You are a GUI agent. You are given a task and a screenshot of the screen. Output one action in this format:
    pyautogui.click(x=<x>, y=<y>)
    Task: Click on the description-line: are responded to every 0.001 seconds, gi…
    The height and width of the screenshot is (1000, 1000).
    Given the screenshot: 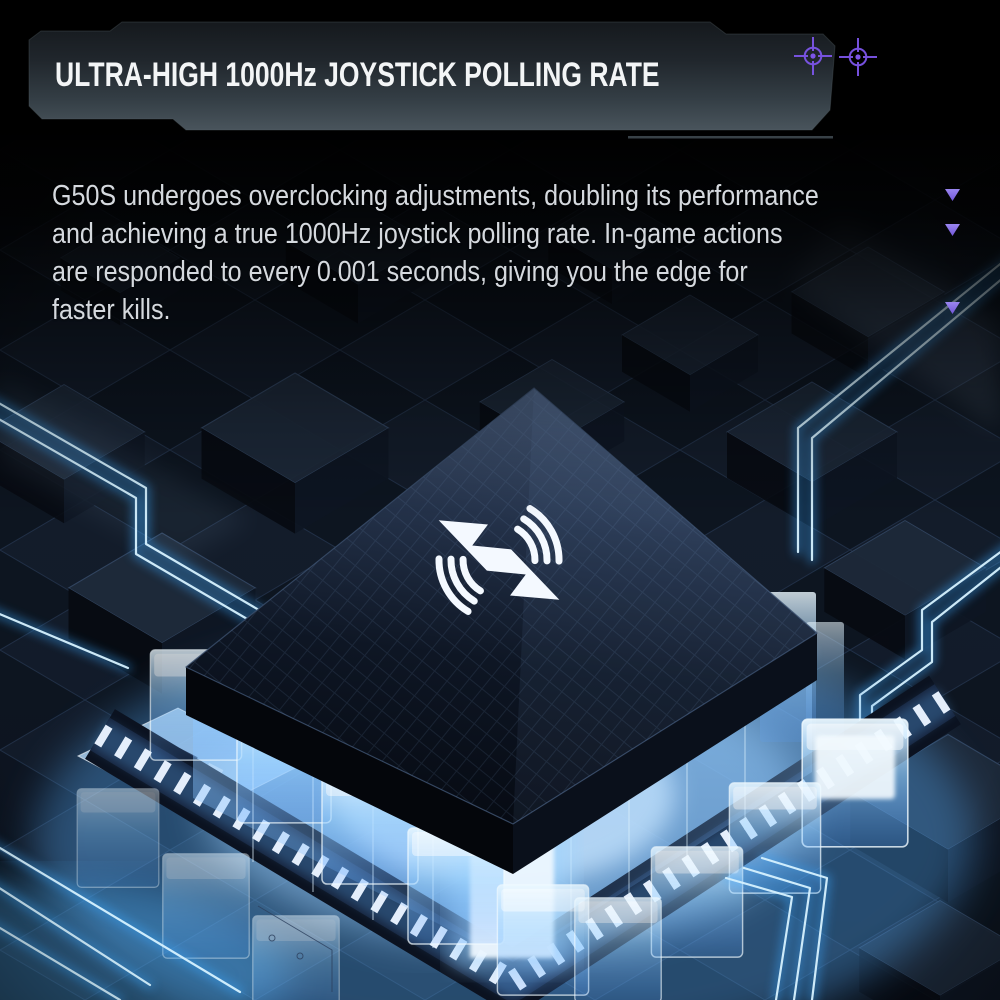 What is the action you would take?
    pyautogui.click(x=400, y=272)
    